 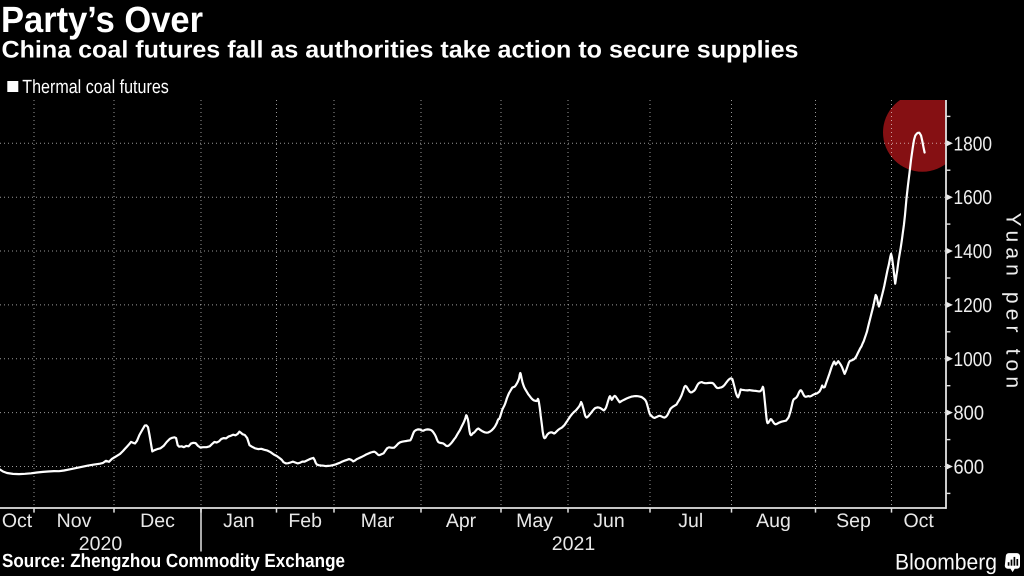 What do you see at coordinates (1013, 301) in the screenshot?
I see `svg-text: Yuan per ton` at bounding box center [1013, 301].